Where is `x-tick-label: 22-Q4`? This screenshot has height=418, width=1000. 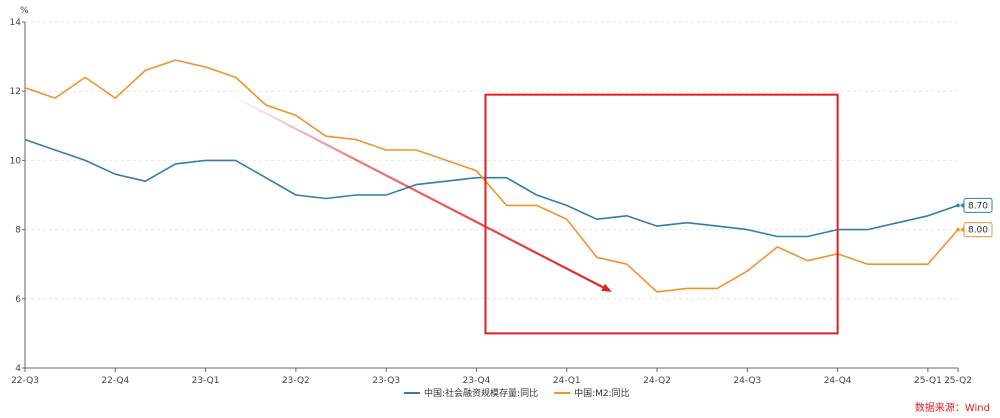
x-tick-label: 22-Q4 is located at coordinates (115, 381).